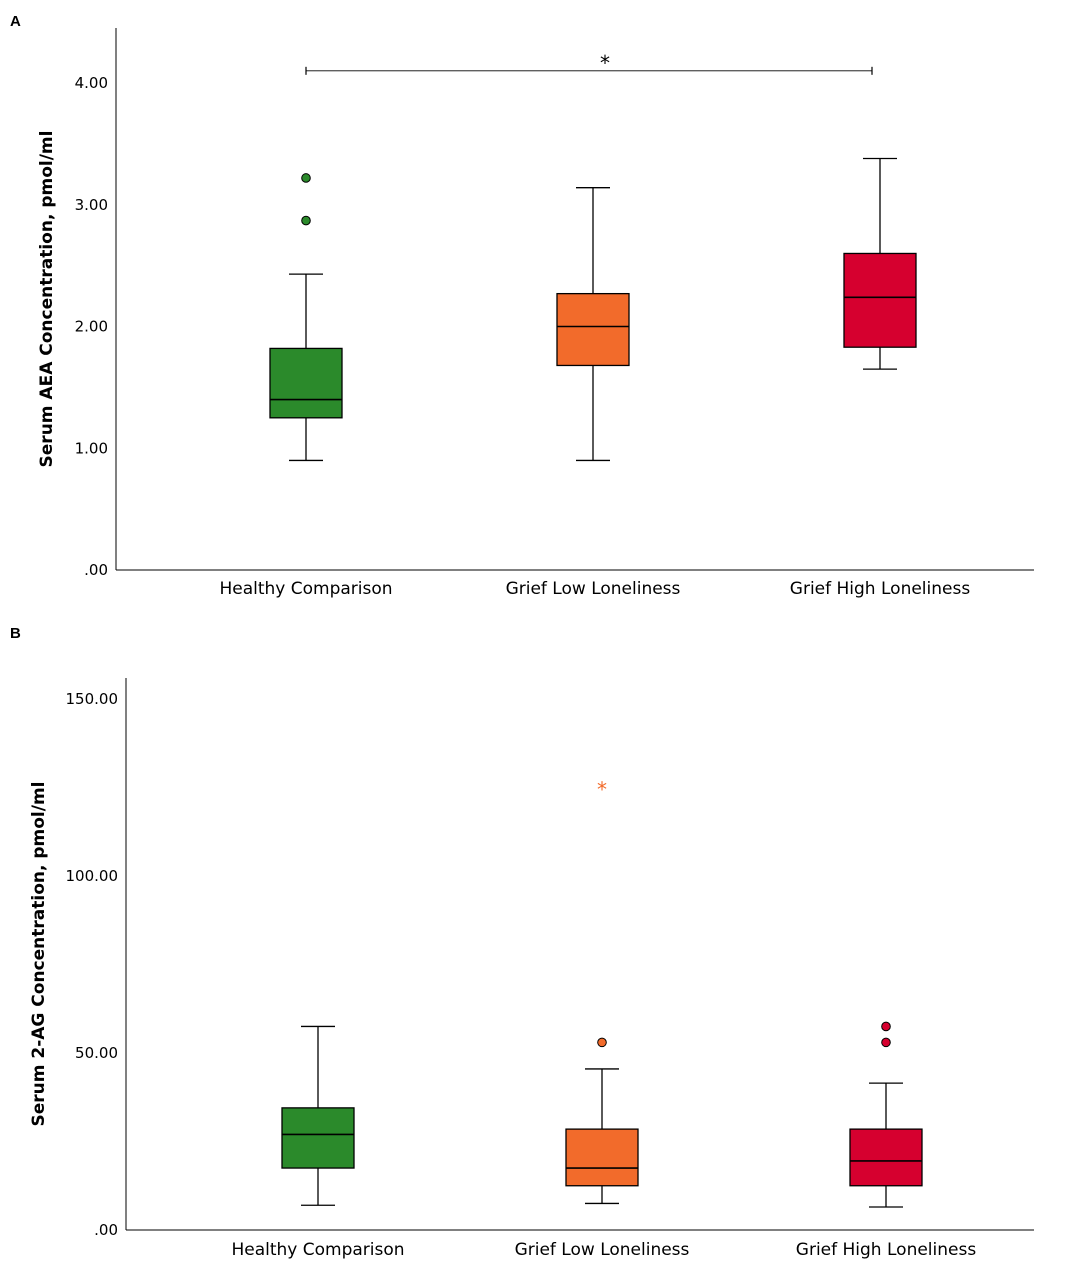  Describe the element at coordinates (880, 589) in the screenshot. I see `panel-a-category-label: Grief High Loneliness` at that location.